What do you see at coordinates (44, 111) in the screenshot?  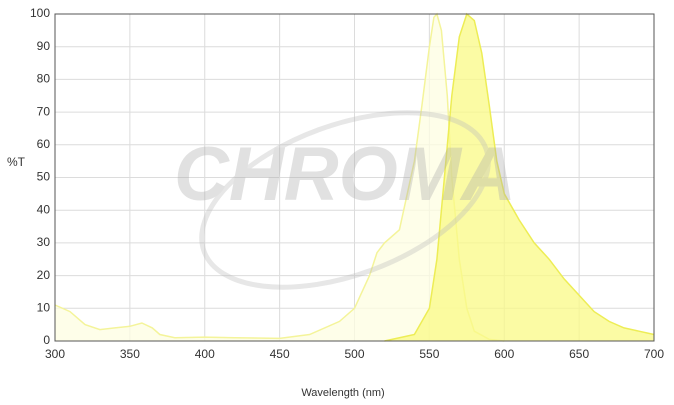 I see `y-tick-label: 70` at bounding box center [44, 111].